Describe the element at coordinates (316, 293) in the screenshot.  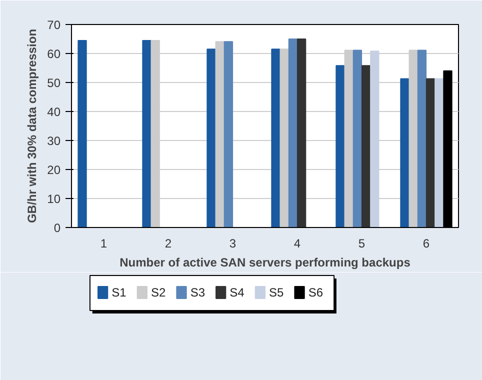
I see `legend-label: S6` at that location.